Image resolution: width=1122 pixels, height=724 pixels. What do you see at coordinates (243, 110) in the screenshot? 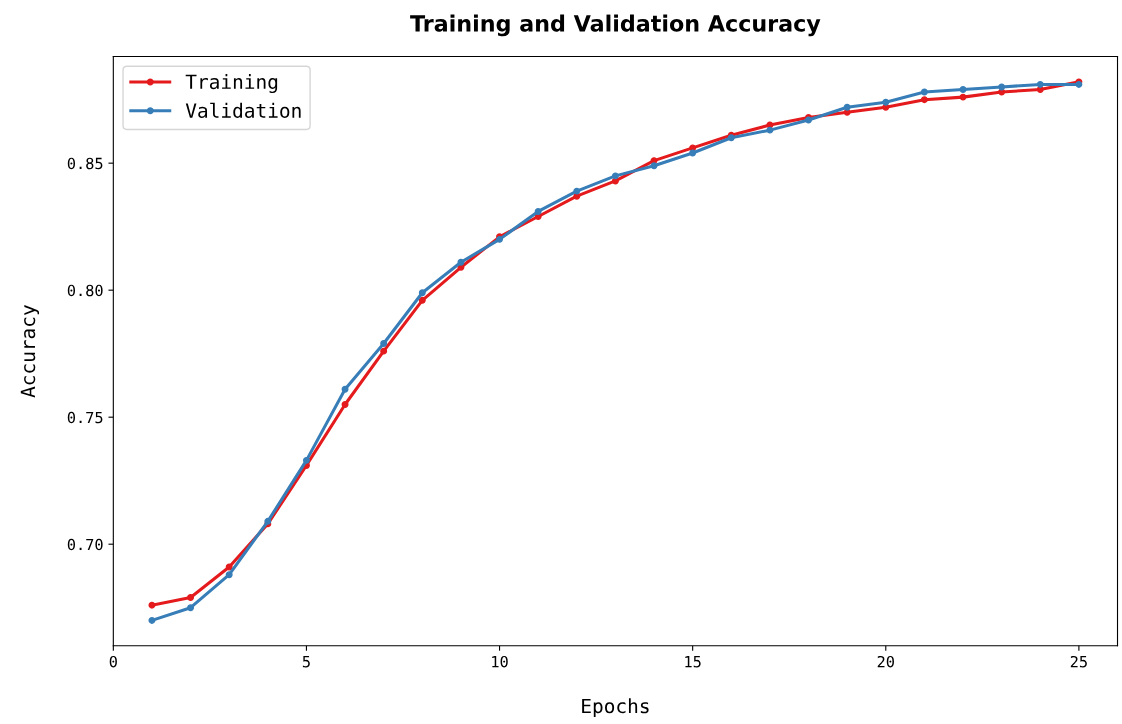
I see `legend-label: Validation` at bounding box center [243, 110].